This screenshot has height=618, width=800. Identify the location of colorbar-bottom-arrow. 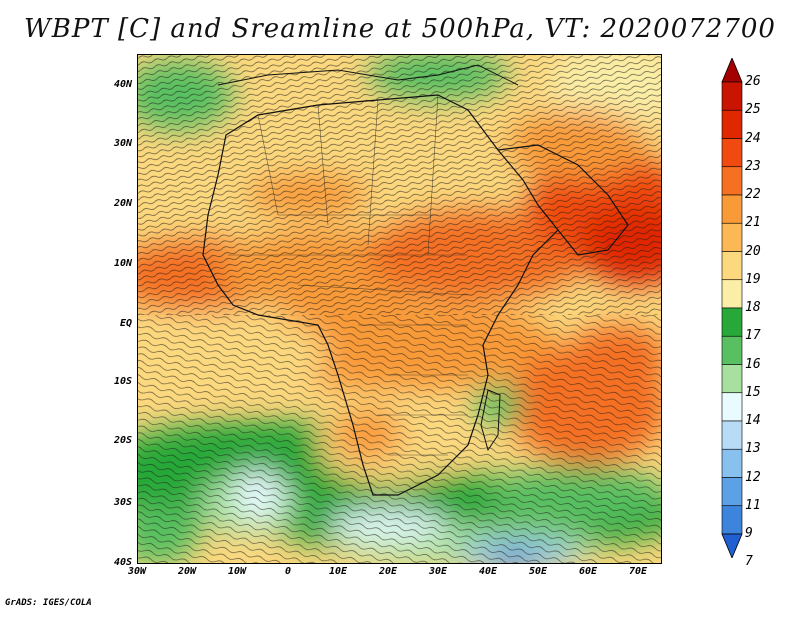
(732, 545).